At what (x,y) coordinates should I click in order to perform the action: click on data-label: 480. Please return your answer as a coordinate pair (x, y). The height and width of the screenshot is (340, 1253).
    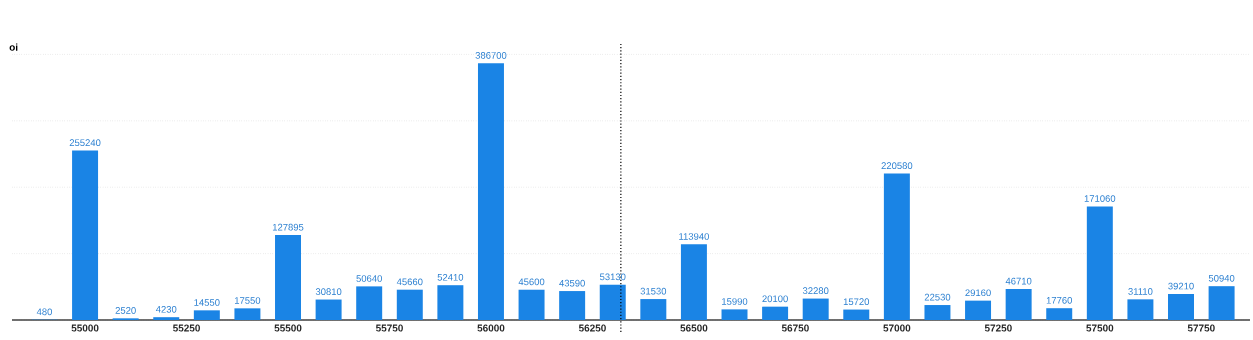
    Looking at the image, I should click on (44, 312).